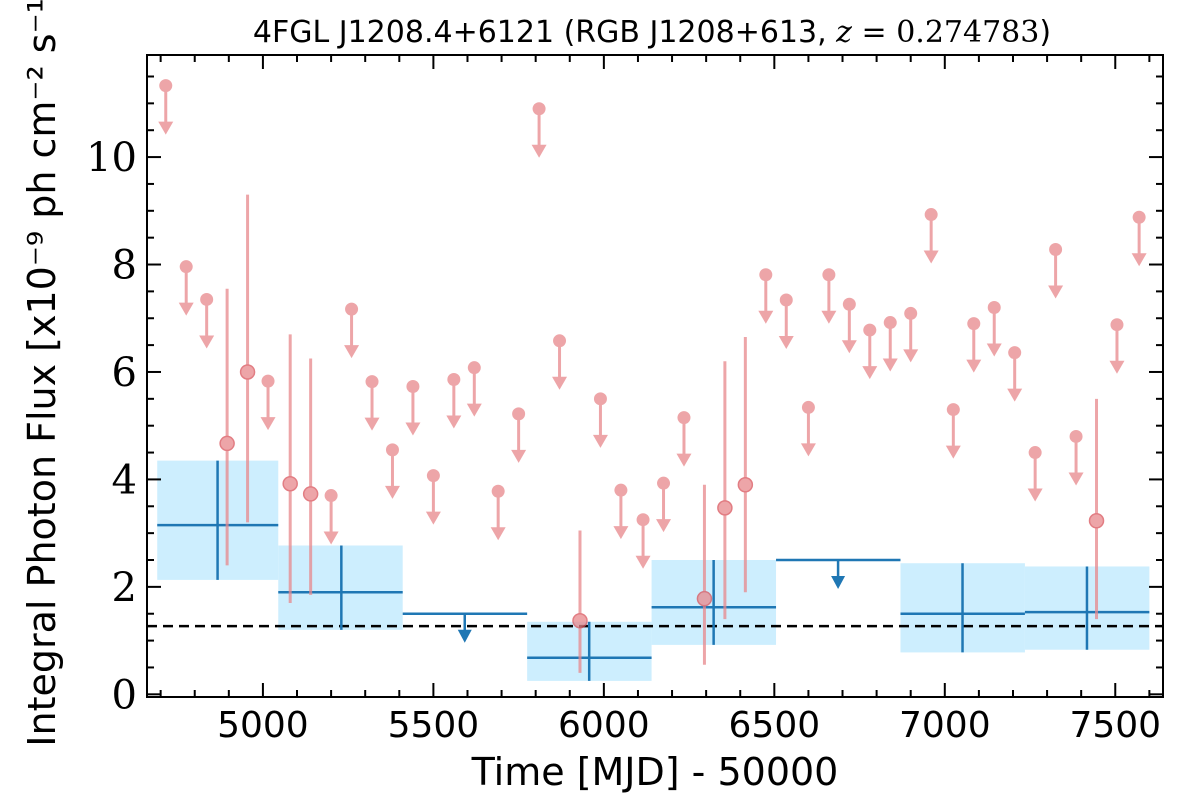  I want to click on x-tick-label: 7000, so click(945, 725).